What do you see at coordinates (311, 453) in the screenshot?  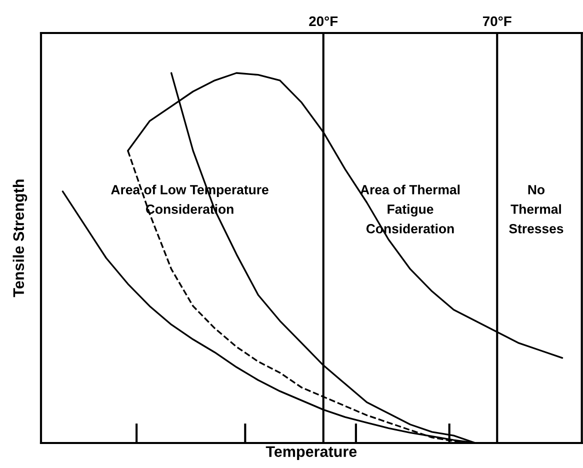 I see `x-axis-title: Temperature` at bounding box center [311, 453].